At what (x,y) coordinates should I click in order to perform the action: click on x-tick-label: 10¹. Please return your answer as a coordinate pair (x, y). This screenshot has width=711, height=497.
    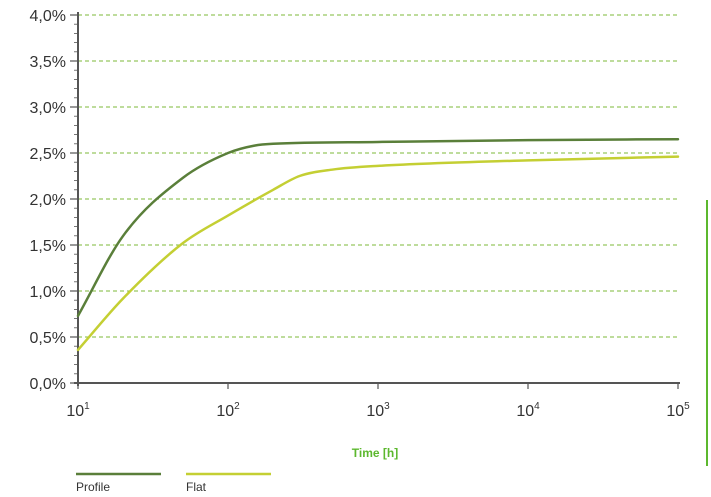
    Looking at the image, I should click on (78, 410).